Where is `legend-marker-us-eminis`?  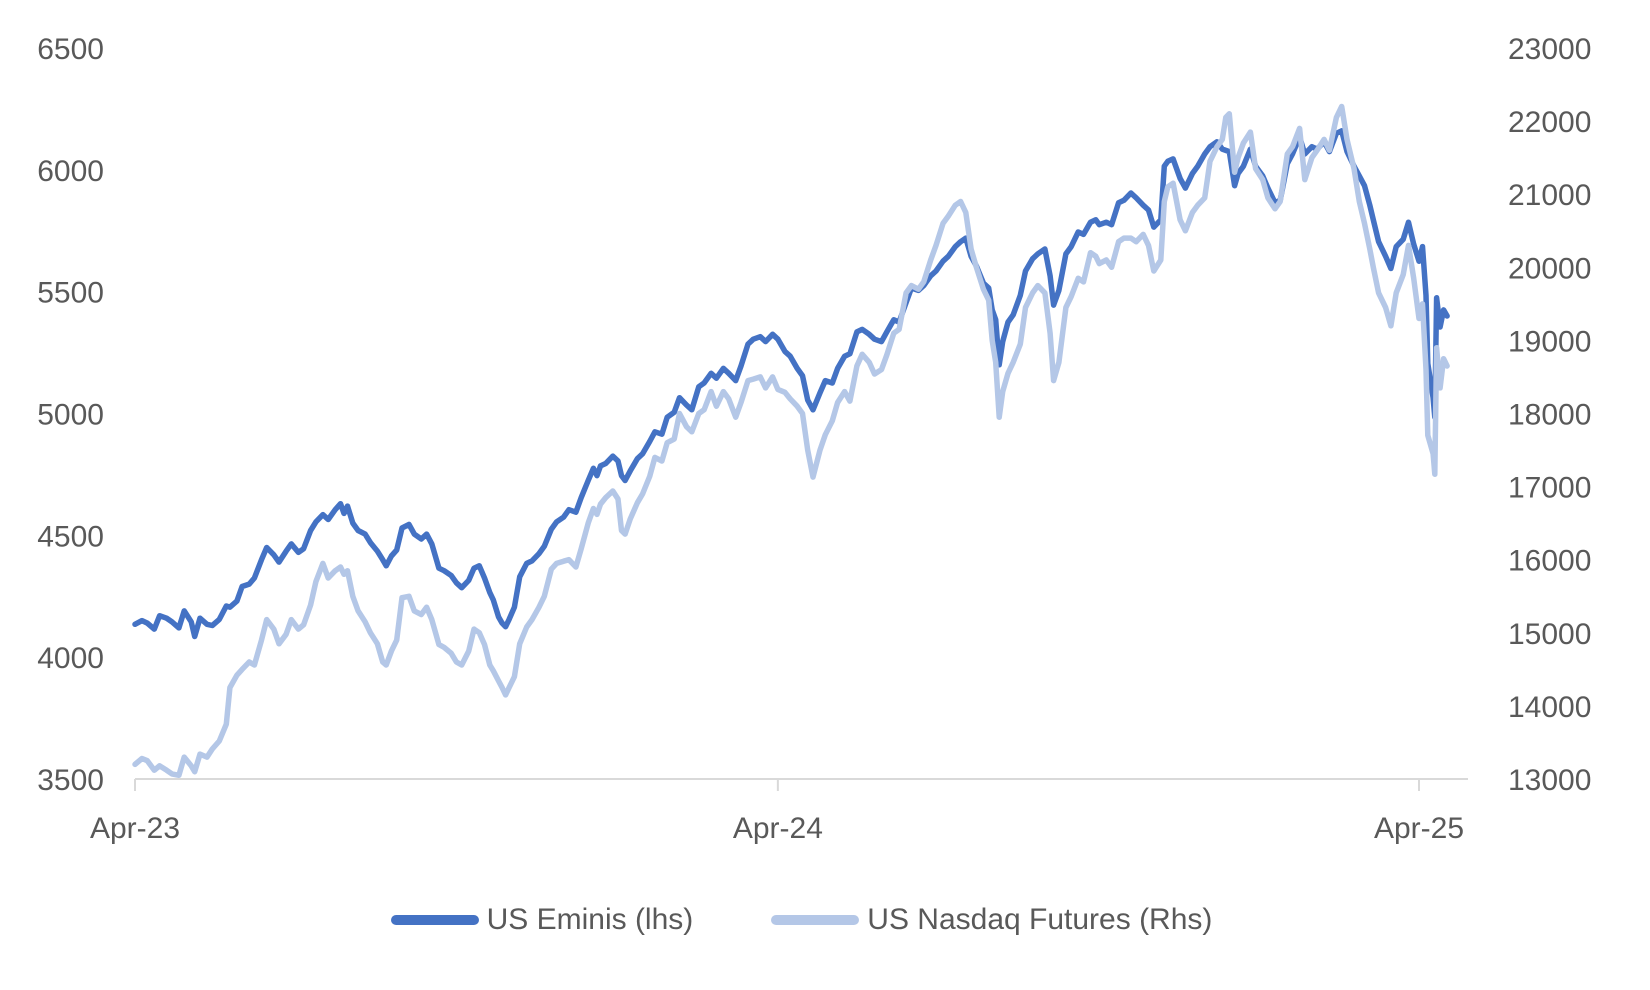 legend-marker-us-eminis is located at coordinates (434, 920).